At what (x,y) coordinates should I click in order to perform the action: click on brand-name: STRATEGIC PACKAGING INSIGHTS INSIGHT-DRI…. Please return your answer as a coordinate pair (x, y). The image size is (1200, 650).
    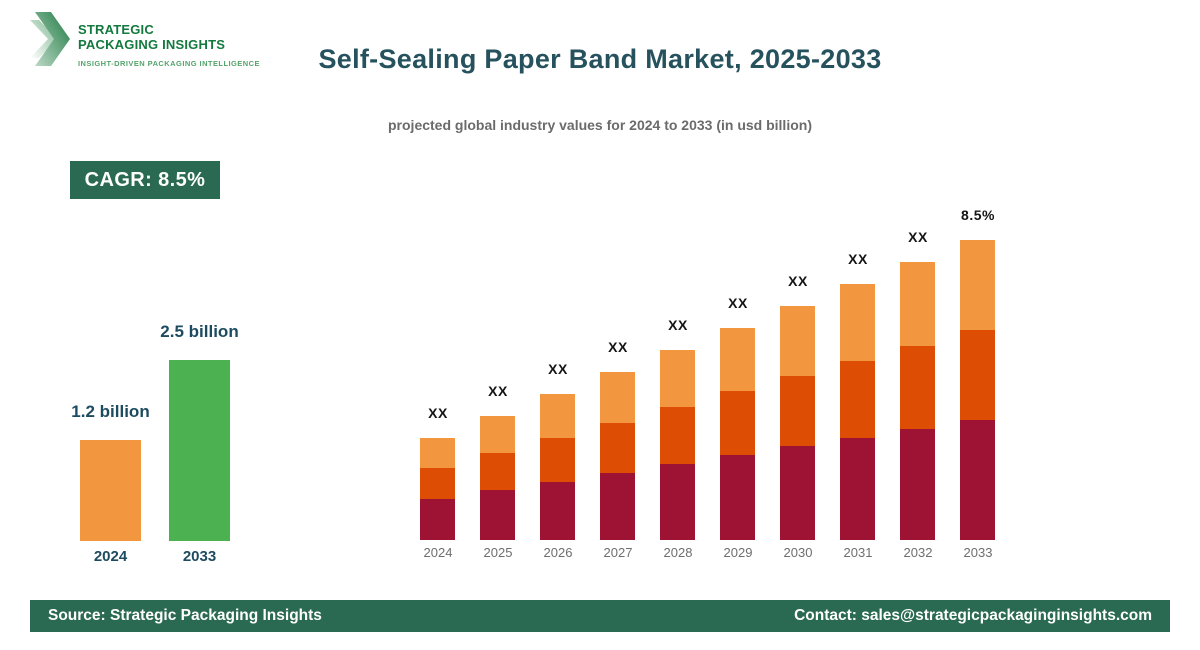
    Looking at the image, I should click on (169, 38).